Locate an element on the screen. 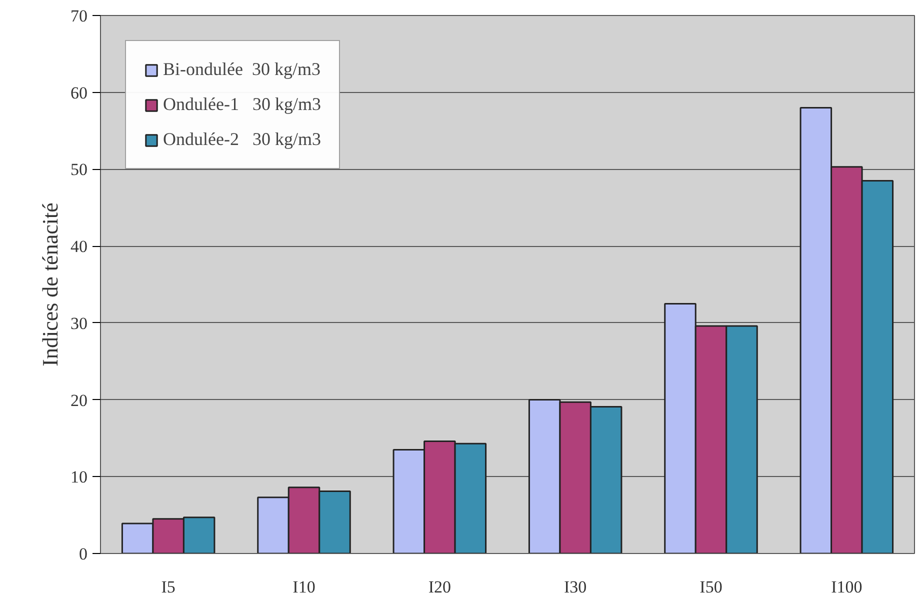 The height and width of the screenshot is (603, 924). y-tick-label: 10 is located at coordinates (79, 477).